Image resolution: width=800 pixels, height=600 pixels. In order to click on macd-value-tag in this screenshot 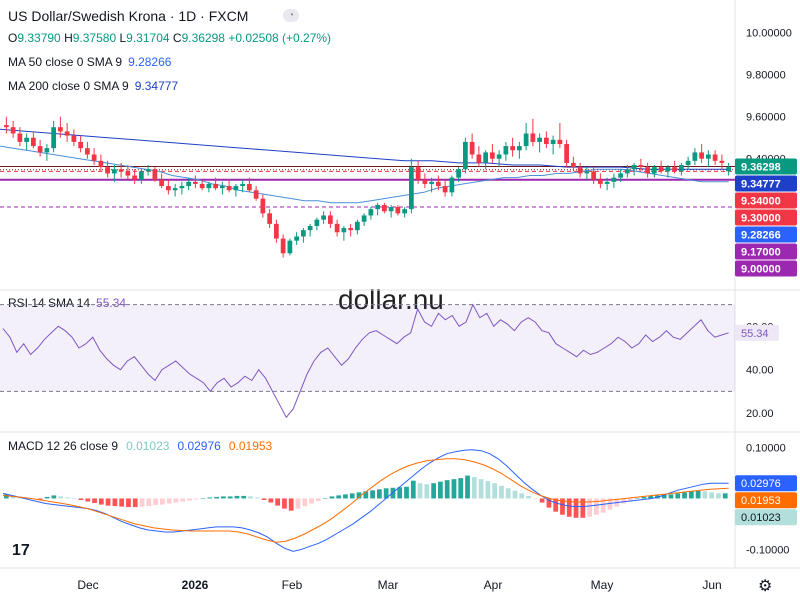, I will do `click(766, 500)`.